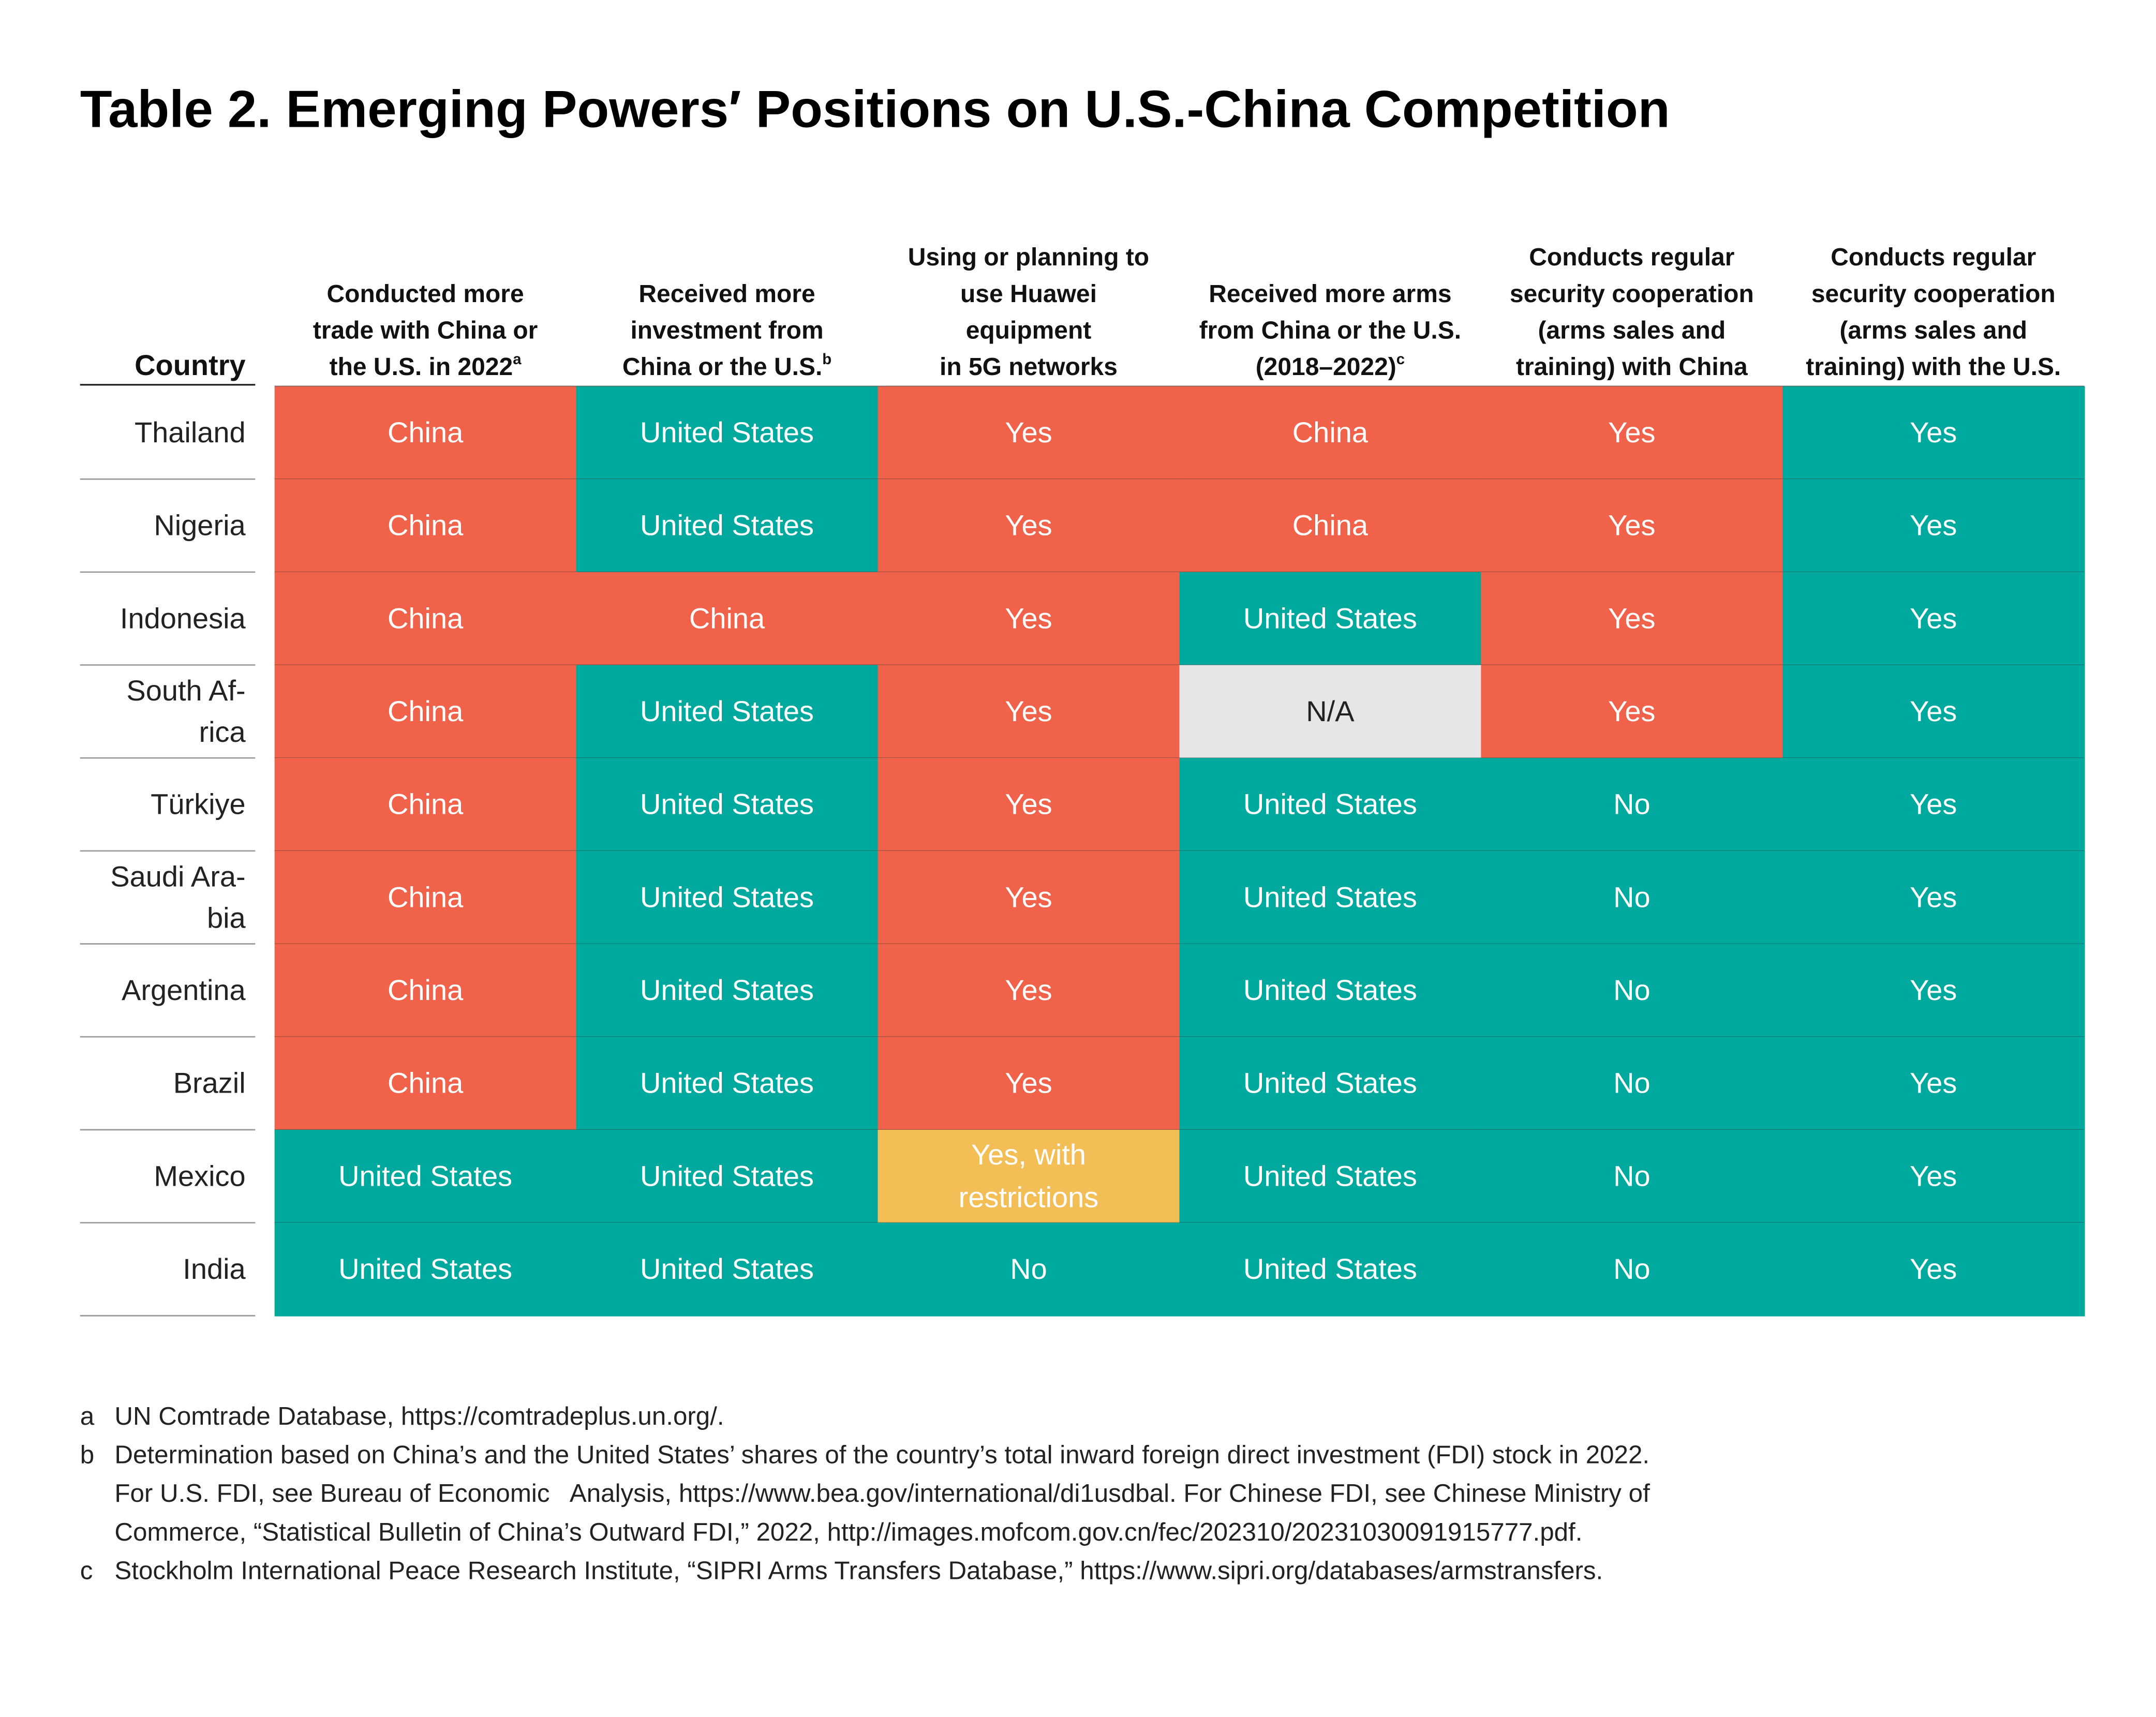  I want to click on header-line: Using or planning to, so click(1028, 257).